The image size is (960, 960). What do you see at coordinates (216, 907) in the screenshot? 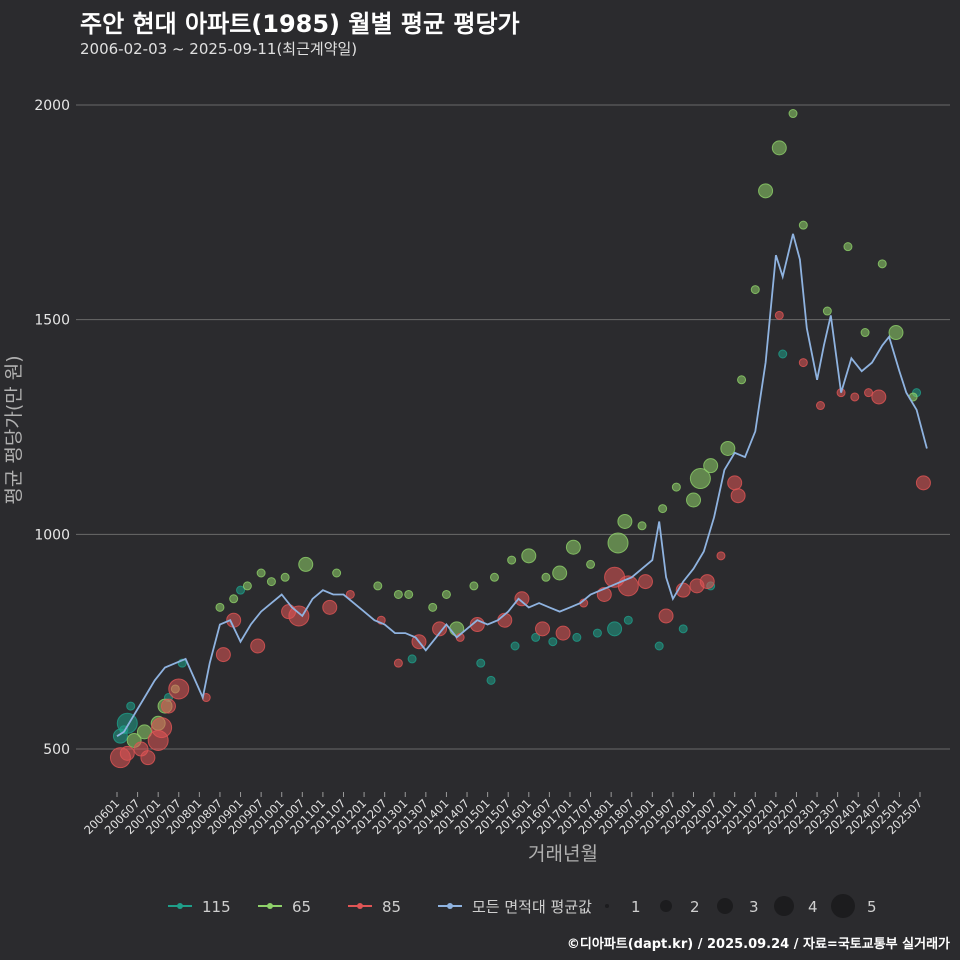
I see `legend-label: 115` at bounding box center [216, 907].